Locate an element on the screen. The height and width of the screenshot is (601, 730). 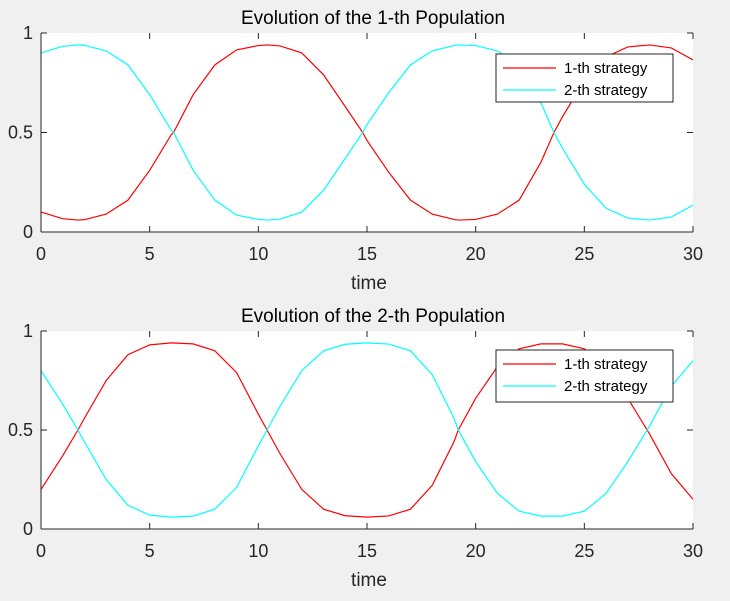
chart-title: Evolution of the 2-th Population is located at coordinates (373, 316).